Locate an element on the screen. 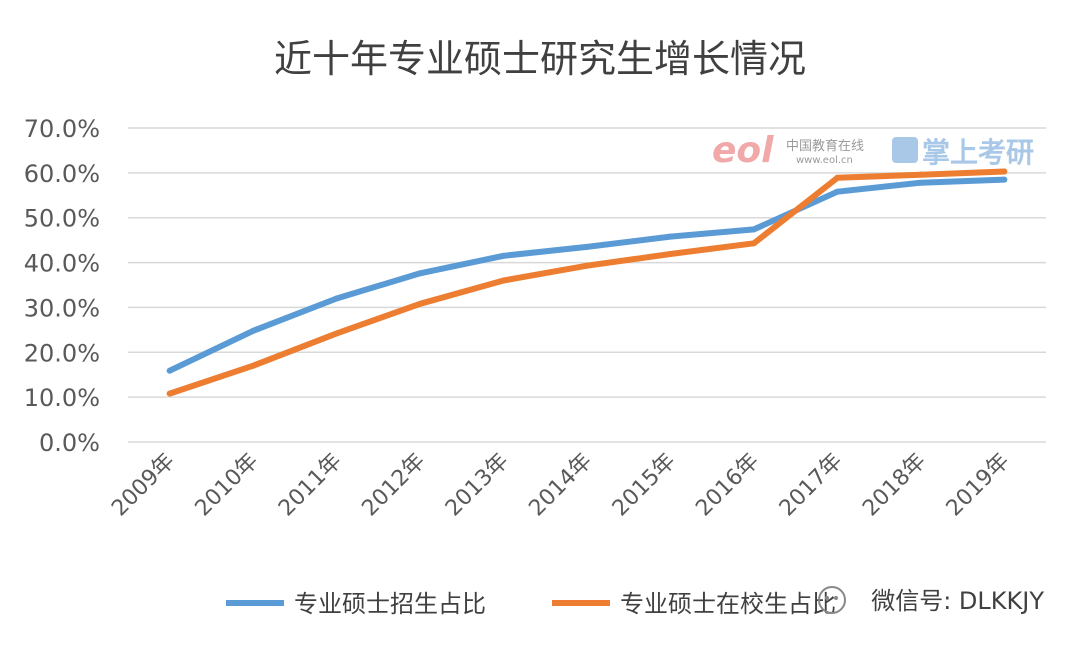 The width and height of the screenshot is (1080, 649). y-tick-label: 10.0% is located at coordinates (62, 398).